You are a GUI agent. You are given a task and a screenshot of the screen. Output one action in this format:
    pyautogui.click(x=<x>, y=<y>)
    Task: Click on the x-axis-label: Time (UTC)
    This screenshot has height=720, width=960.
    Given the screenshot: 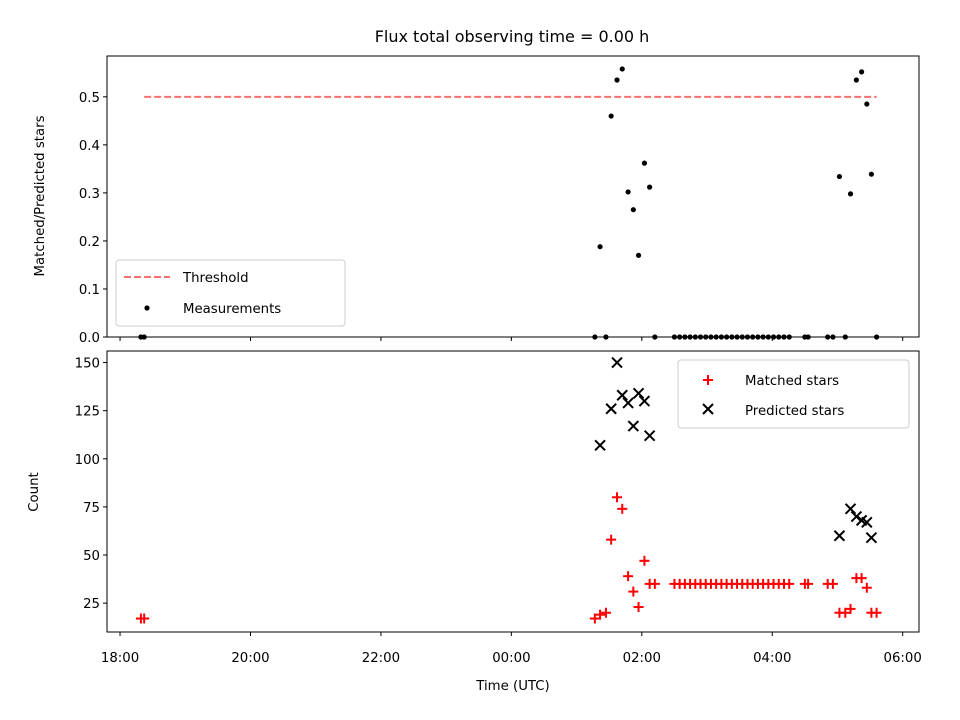 What is the action you would take?
    pyautogui.click(x=512, y=686)
    